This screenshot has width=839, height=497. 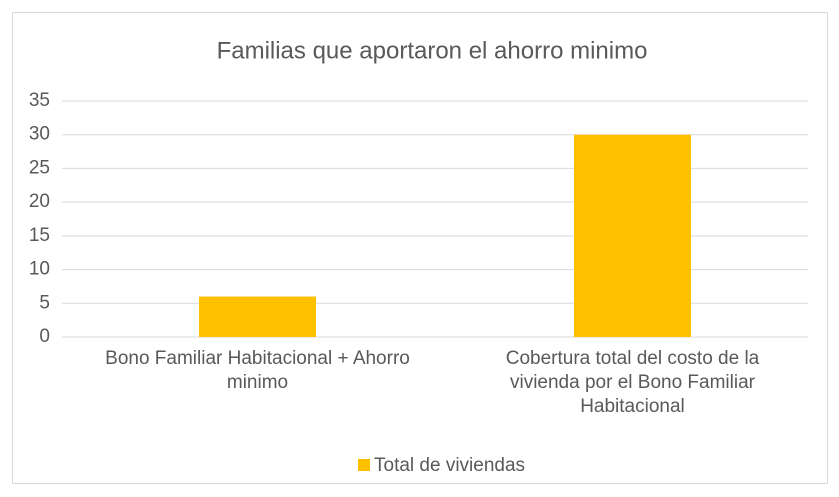 What do you see at coordinates (44, 302) in the screenshot?
I see `y-tick-label: 5` at bounding box center [44, 302].